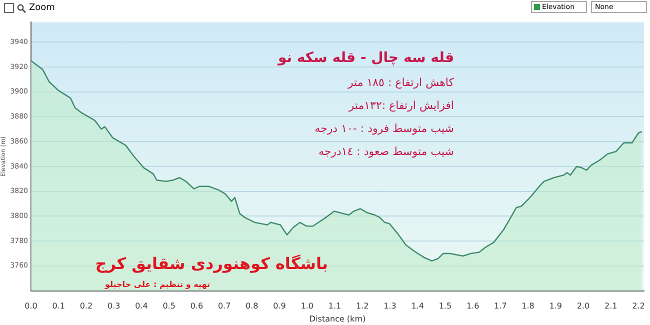 Image resolution: width=650 pixels, height=325 pixels. I want to click on x-tick-label: 1.5, so click(445, 306).